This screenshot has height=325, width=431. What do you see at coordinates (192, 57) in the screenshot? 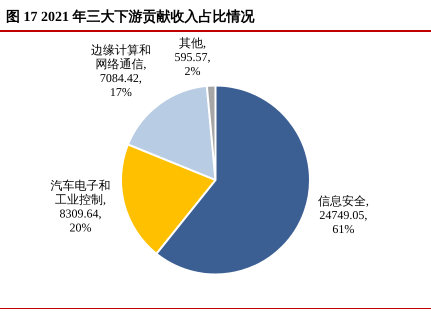
I see `slice-label: 其他, 595.57, 2%` at bounding box center [192, 57].